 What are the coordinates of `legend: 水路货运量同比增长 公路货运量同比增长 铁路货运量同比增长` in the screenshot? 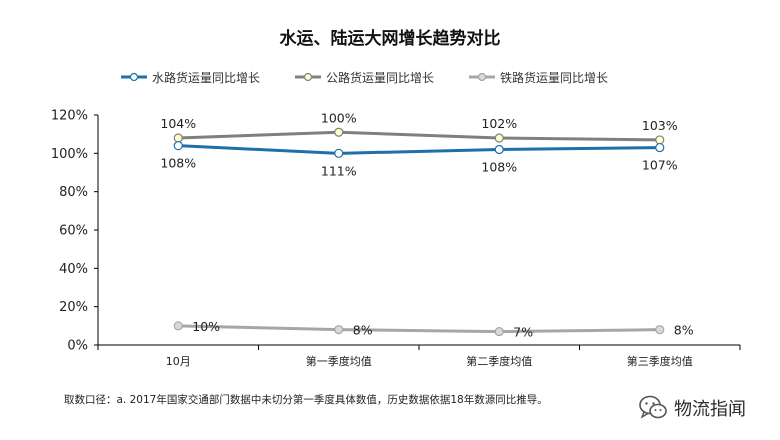 It's located at (364, 77).